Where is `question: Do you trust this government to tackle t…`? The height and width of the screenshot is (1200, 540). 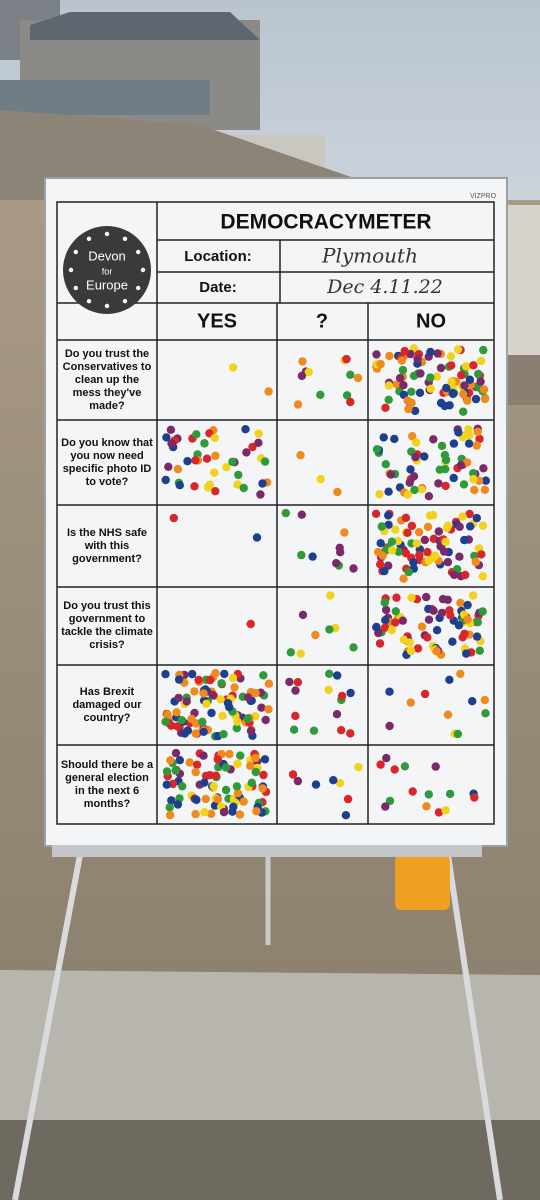 question: Do you trust this government to tackle t… is located at coordinates (107, 625).